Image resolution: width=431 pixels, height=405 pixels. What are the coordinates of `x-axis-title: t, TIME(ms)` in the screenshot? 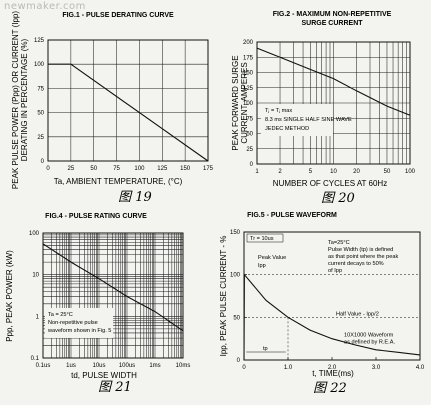 It's located at (333, 373).